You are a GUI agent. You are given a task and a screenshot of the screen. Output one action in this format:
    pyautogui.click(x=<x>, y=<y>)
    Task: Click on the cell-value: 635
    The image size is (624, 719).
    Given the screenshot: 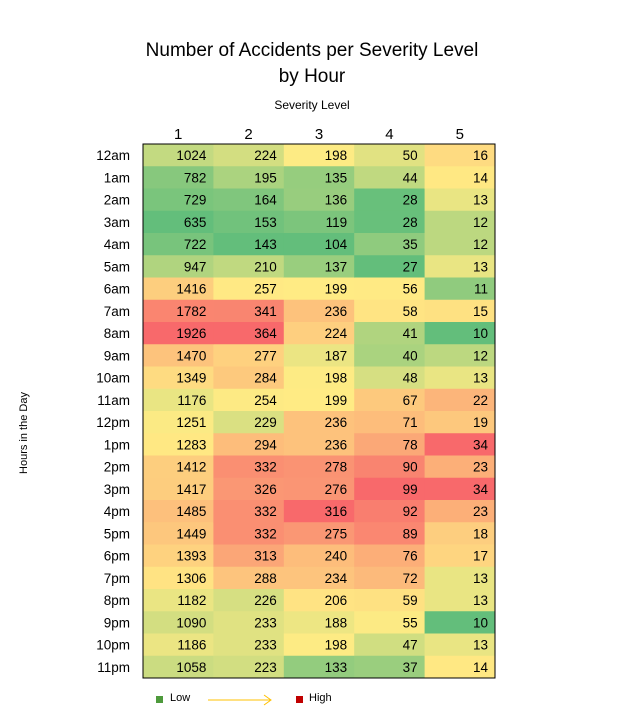 What is the action you would take?
    pyautogui.click(x=195, y=222)
    